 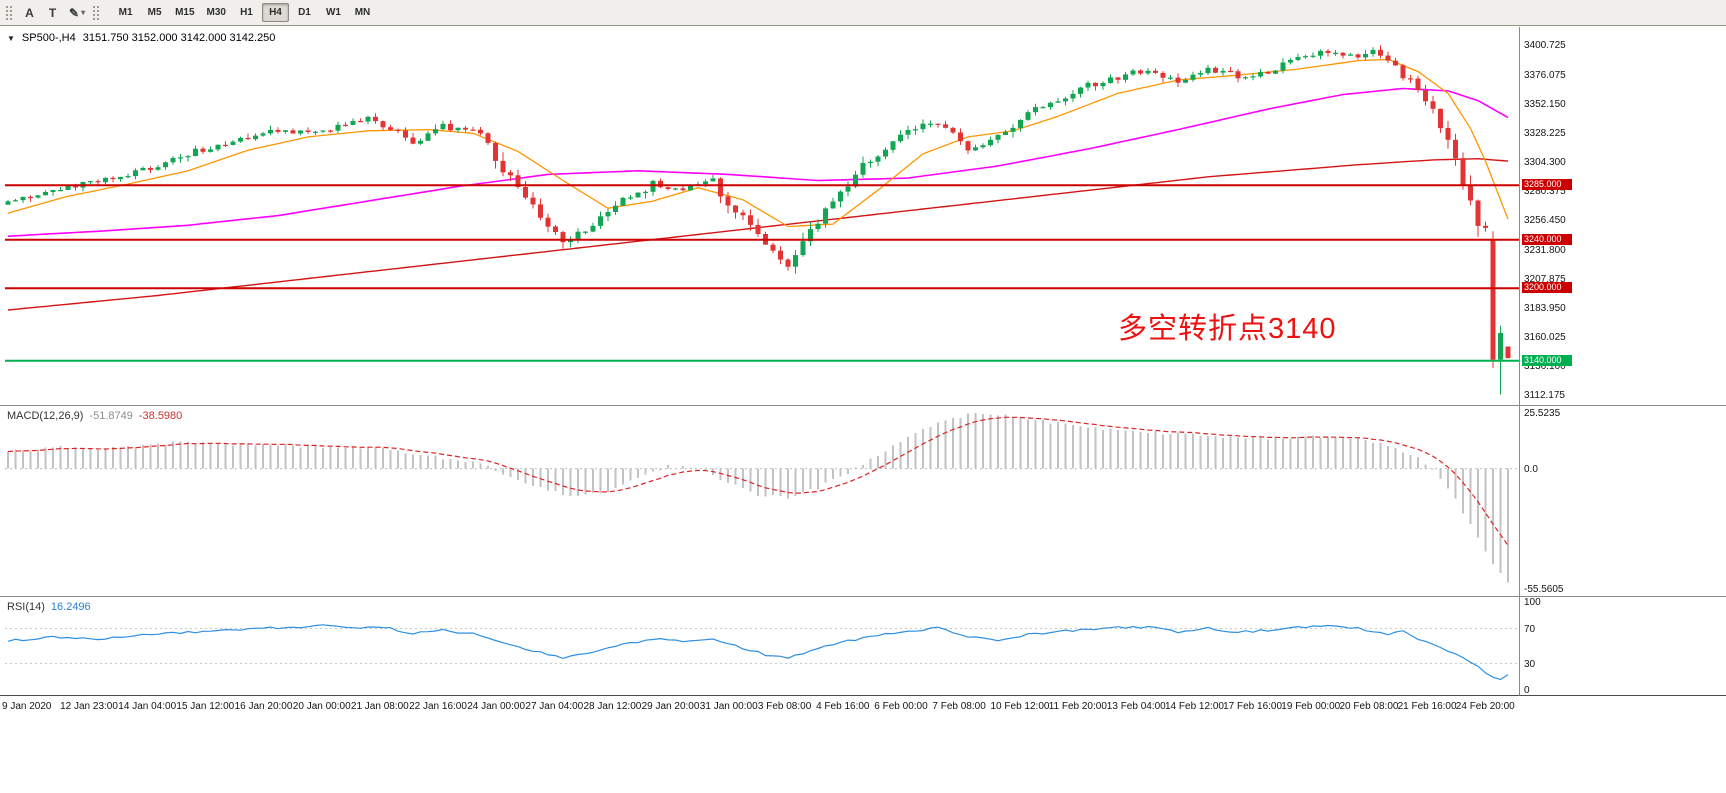 I want to click on toolbar-grip-icon, so click(x=9, y=12).